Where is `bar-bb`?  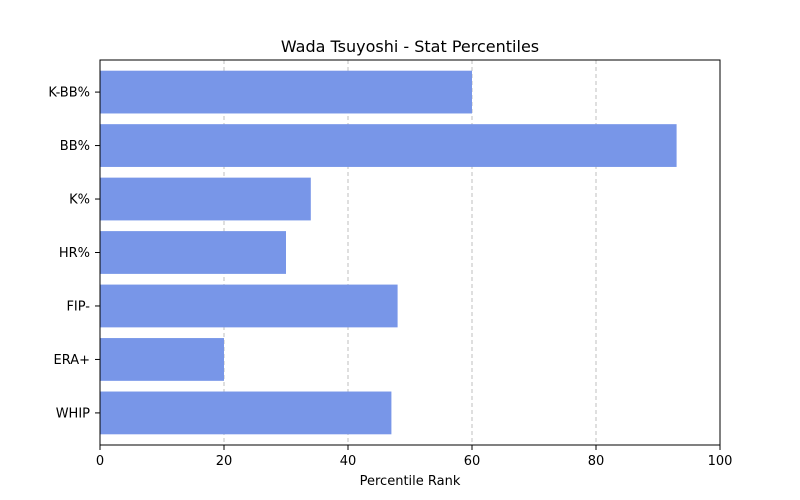 bar-bb is located at coordinates (388, 145).